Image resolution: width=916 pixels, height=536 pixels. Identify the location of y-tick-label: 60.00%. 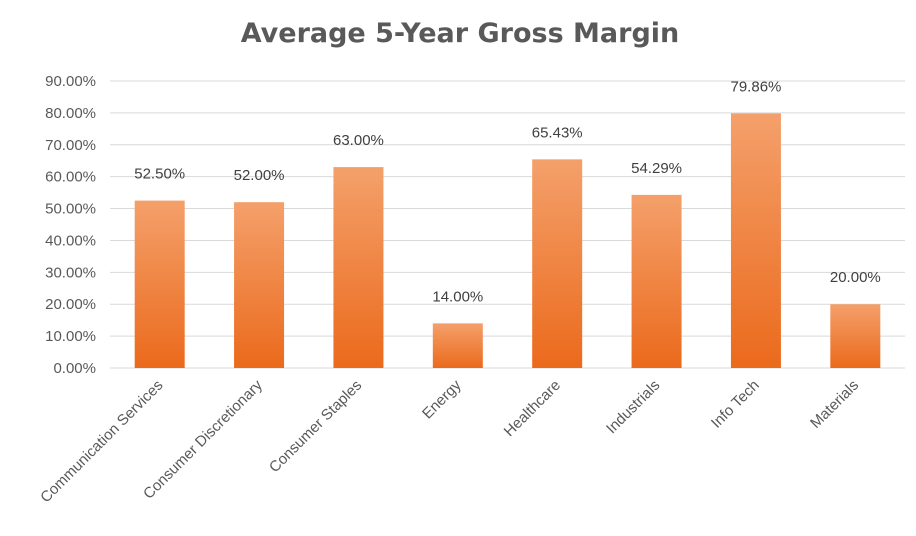
(70, 177).